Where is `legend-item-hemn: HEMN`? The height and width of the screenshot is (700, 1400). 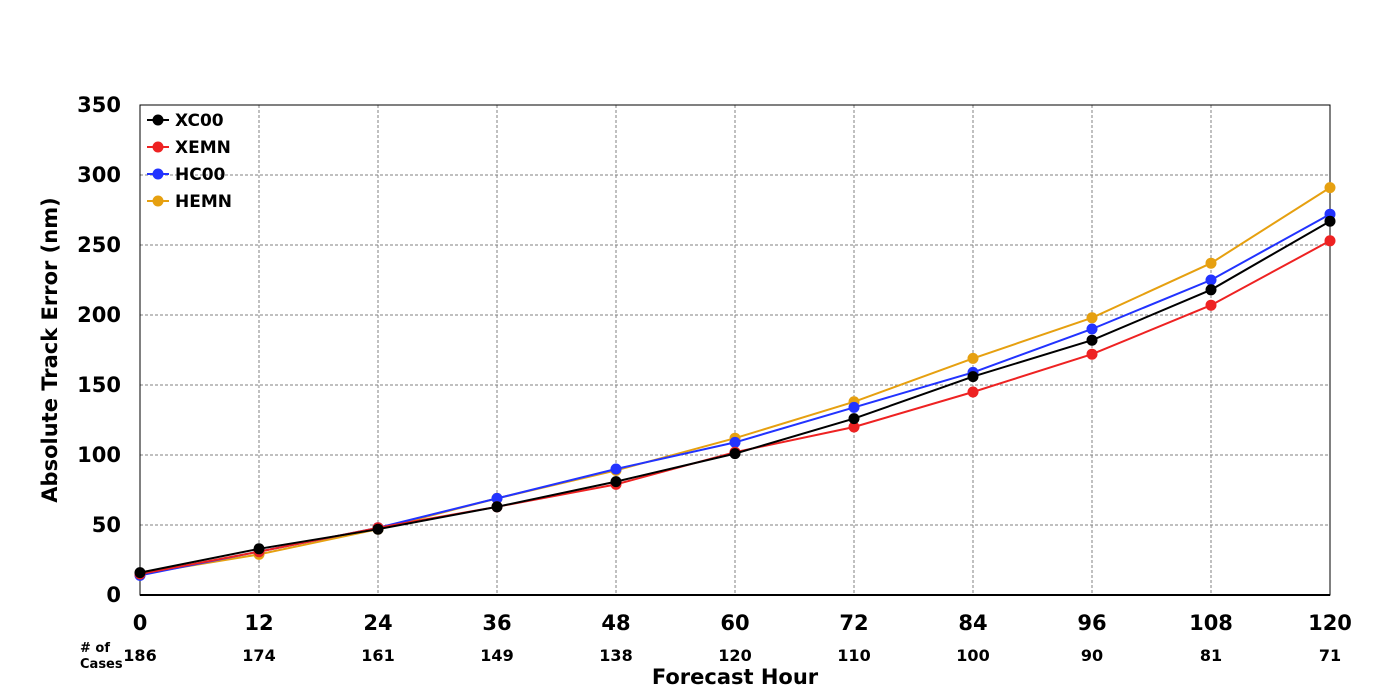 legend-item-hemn: HEMN is located at coordinates (189, 202).